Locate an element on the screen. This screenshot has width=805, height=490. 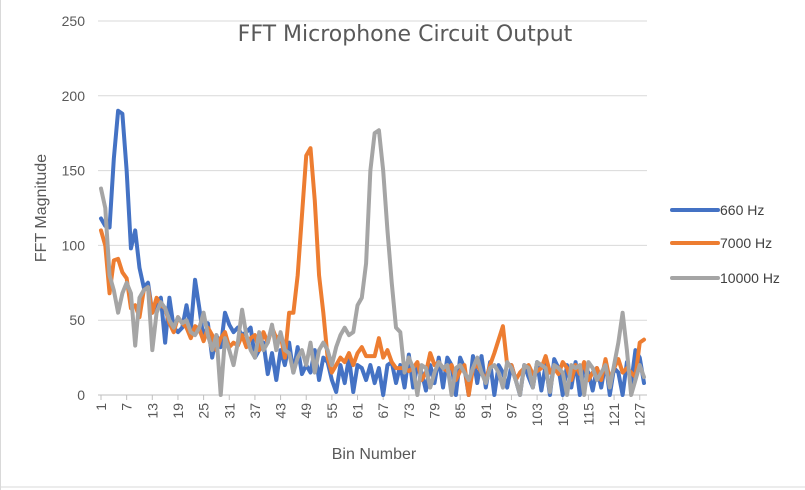
y-tick-label: 100 is located at coordinates (74, 245).